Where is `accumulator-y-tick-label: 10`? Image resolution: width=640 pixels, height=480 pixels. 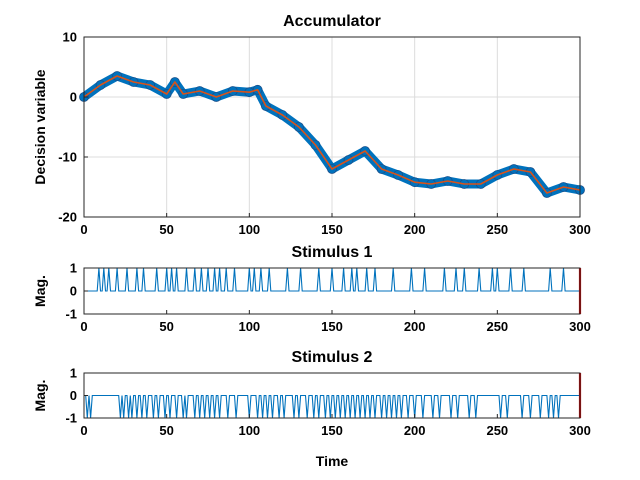 accumulator-y-tick-label: 10 is located at coordinates (70, 37).